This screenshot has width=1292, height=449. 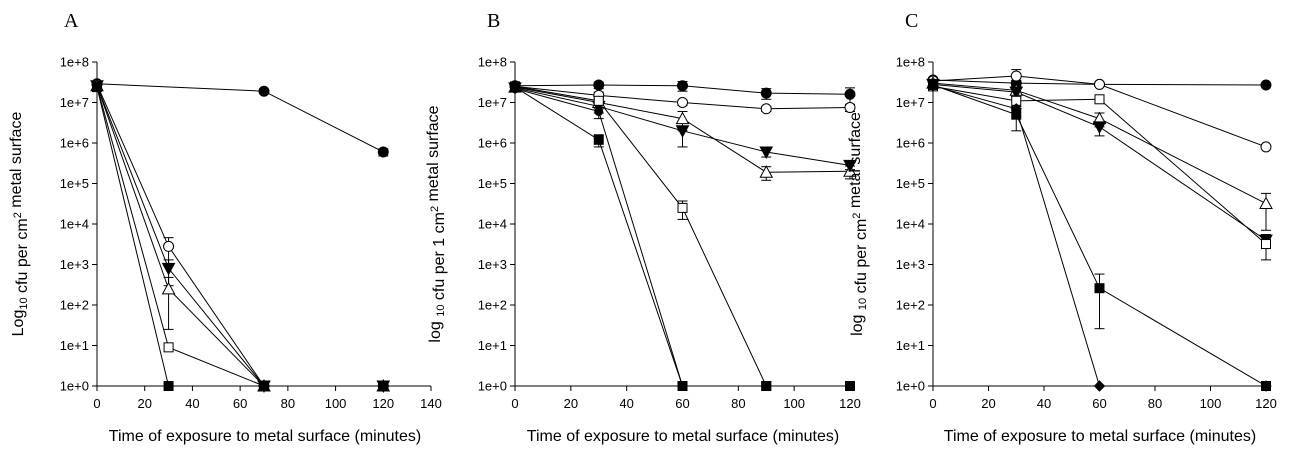 What do you see at coordinates (71, 21) in the screenshot?
I see `panel-letter: A` at bounding box center [71, 21].